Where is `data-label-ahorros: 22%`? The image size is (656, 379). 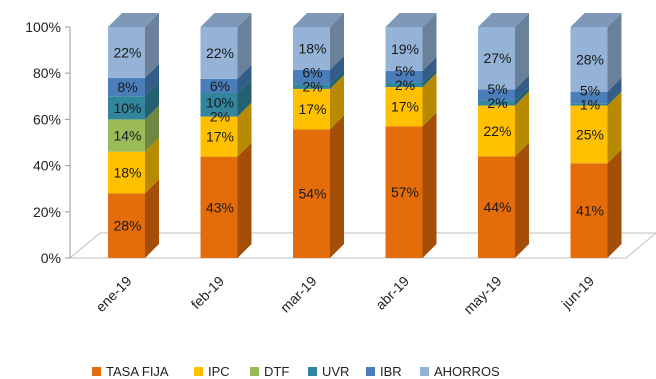
data-label-ahorros: 22% is located at coordinates (220, 53).